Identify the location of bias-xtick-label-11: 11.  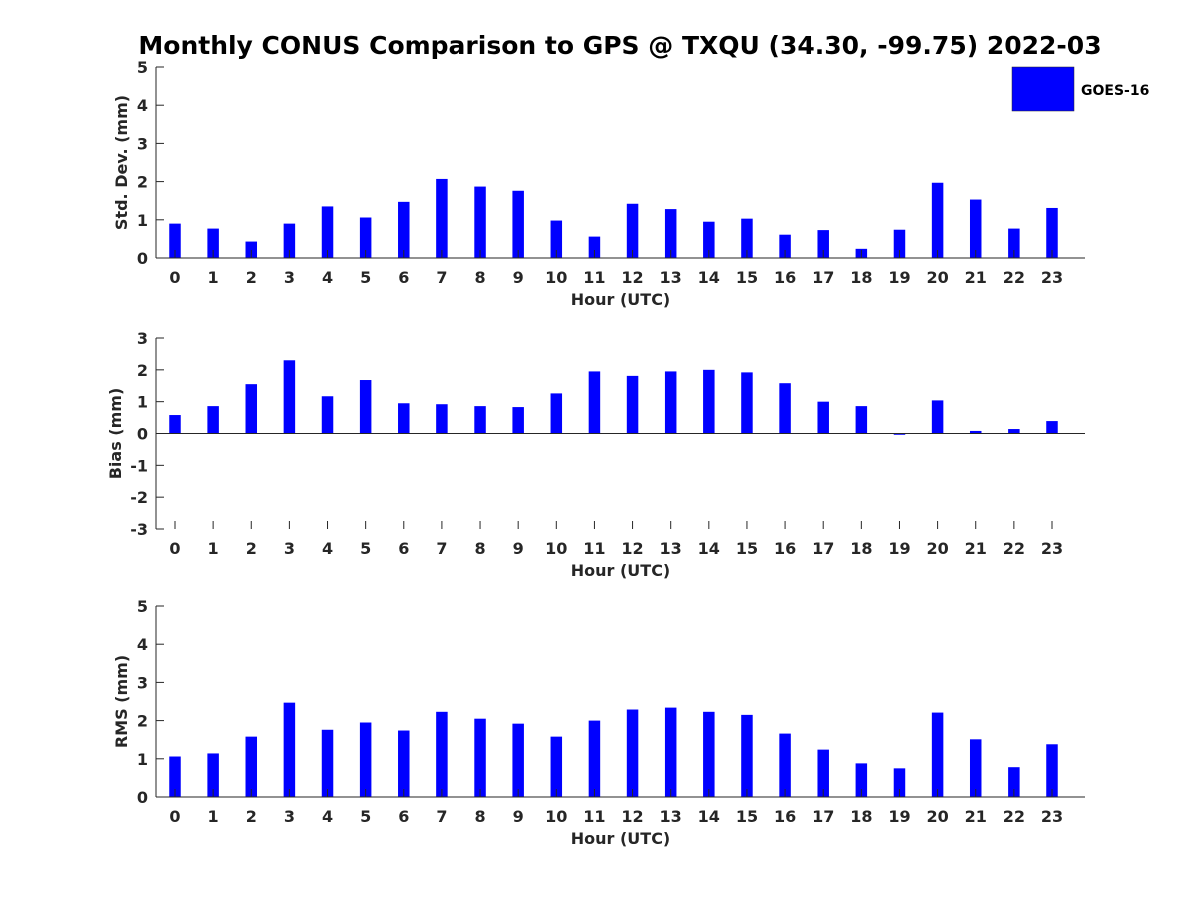
(594, 548).